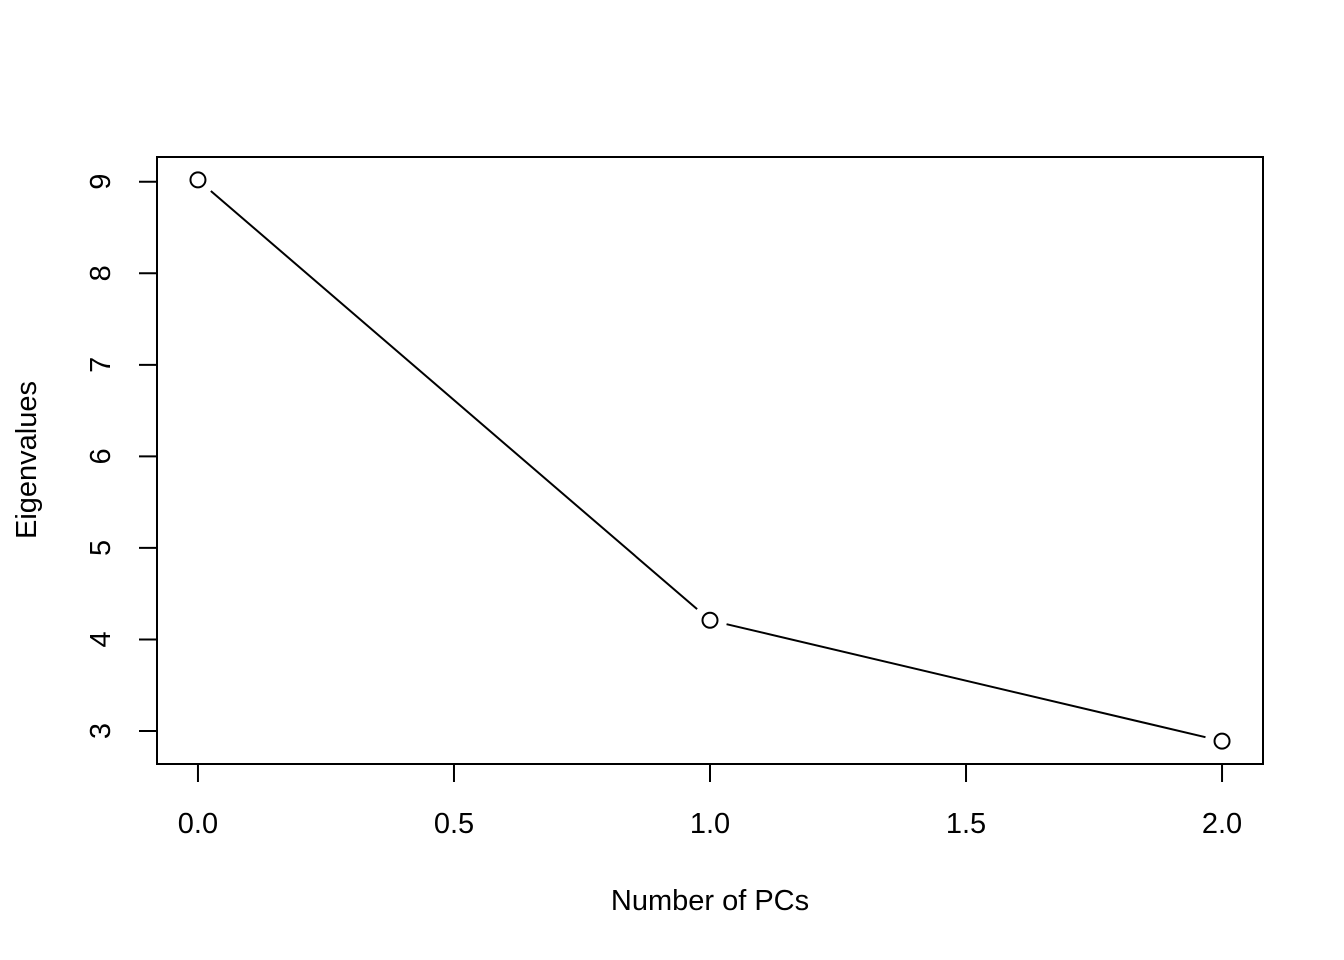 Image resolution: width=1344 pixels, height=960 pixels. What do you see at coordinates (198, 824) in the screenshot?
I see `x-tick-label: 0.0` at bounding box center [198, 824].